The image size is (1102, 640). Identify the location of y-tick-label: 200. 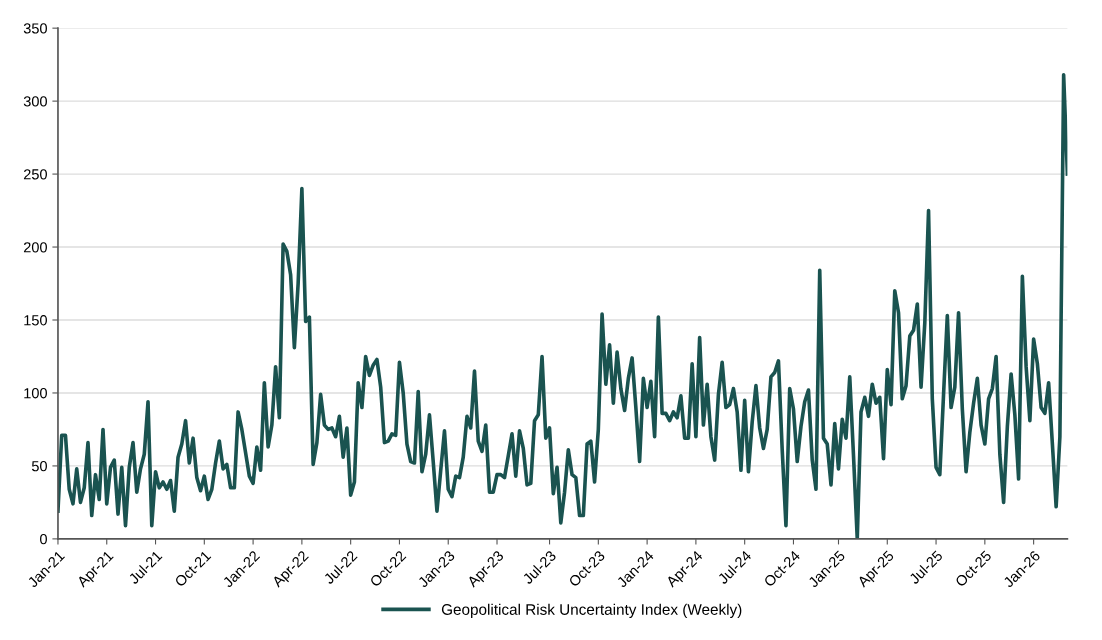
(35, 247).